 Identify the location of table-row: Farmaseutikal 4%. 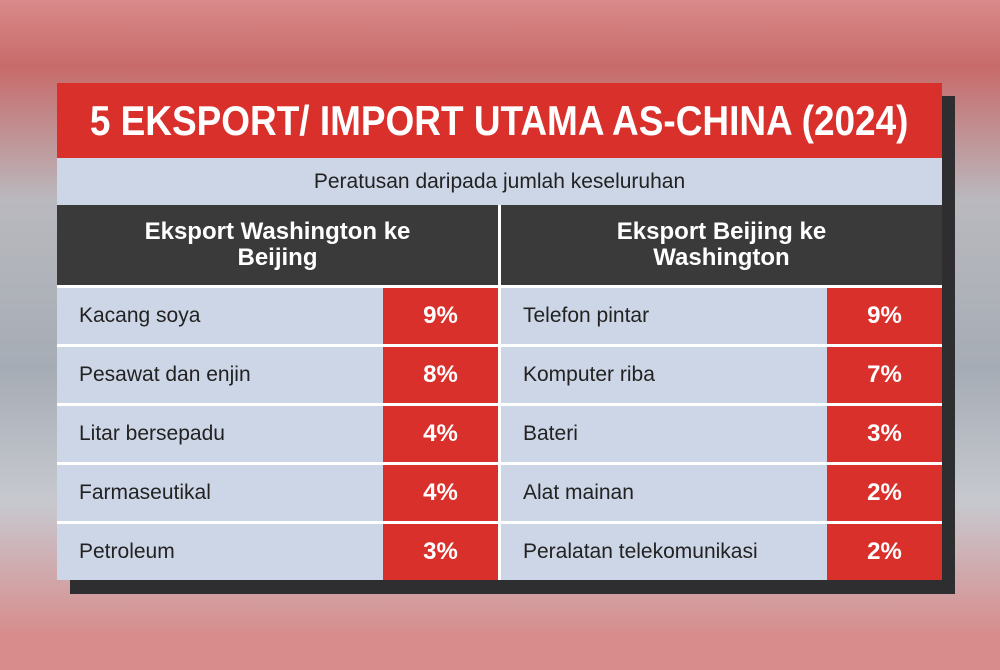
(277, 493).